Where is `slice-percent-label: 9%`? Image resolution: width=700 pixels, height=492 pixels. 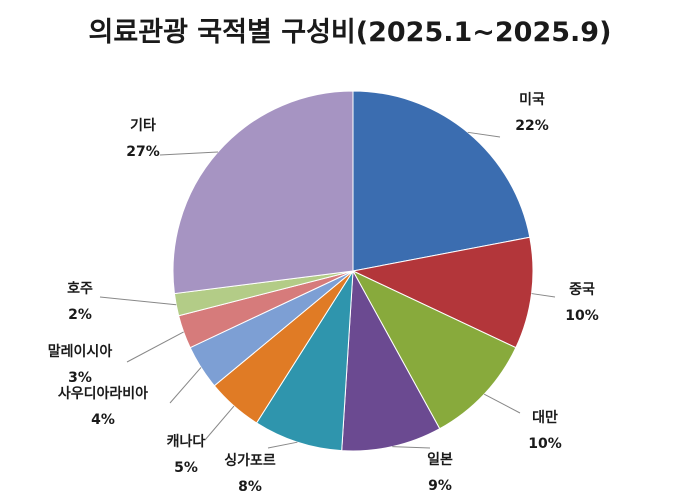 slice-percent-label: 9% is located at coordinates (440, 485).